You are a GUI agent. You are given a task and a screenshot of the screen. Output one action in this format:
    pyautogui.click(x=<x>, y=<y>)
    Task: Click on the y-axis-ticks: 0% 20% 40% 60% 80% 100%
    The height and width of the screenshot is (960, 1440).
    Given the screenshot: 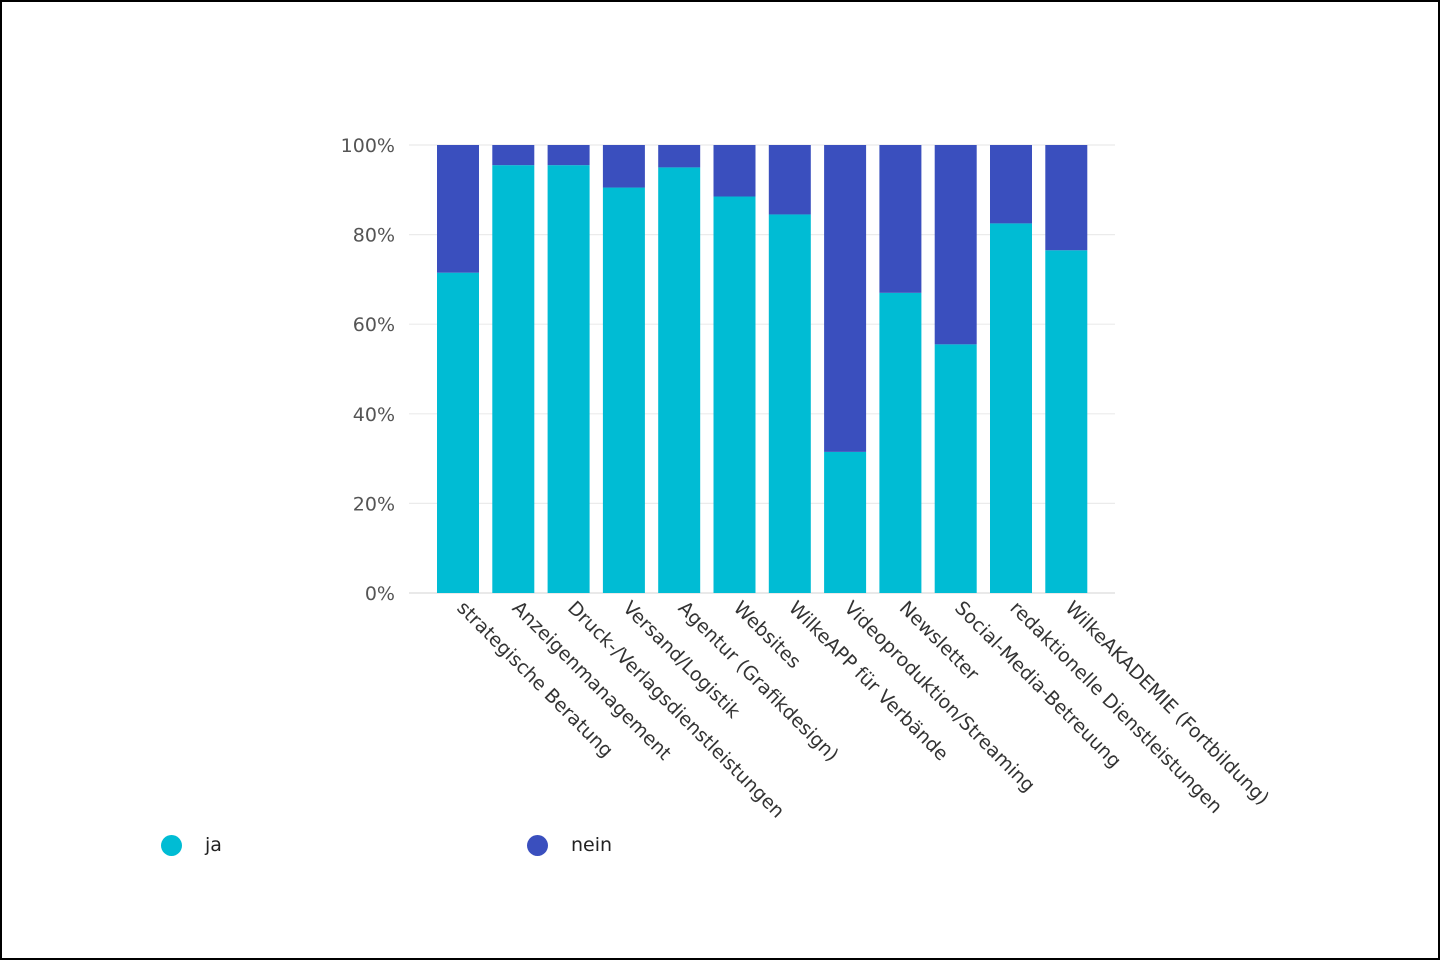 What is the action you would take?
    pyautogui.click(x=368, y=370)
    